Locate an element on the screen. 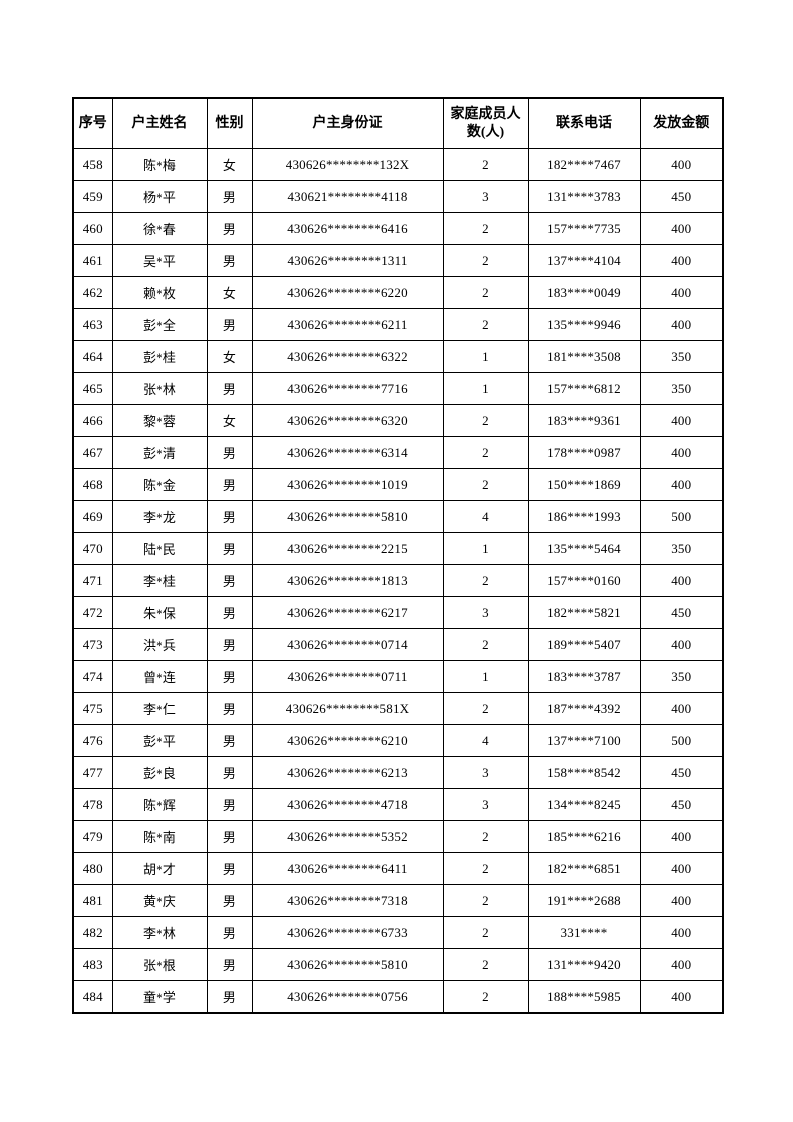  header-row: 序号 户主姓名 性别 户主身份证 家庭成员人数(人) 联系电话 发放金额 is located at coordinates (398, 123).